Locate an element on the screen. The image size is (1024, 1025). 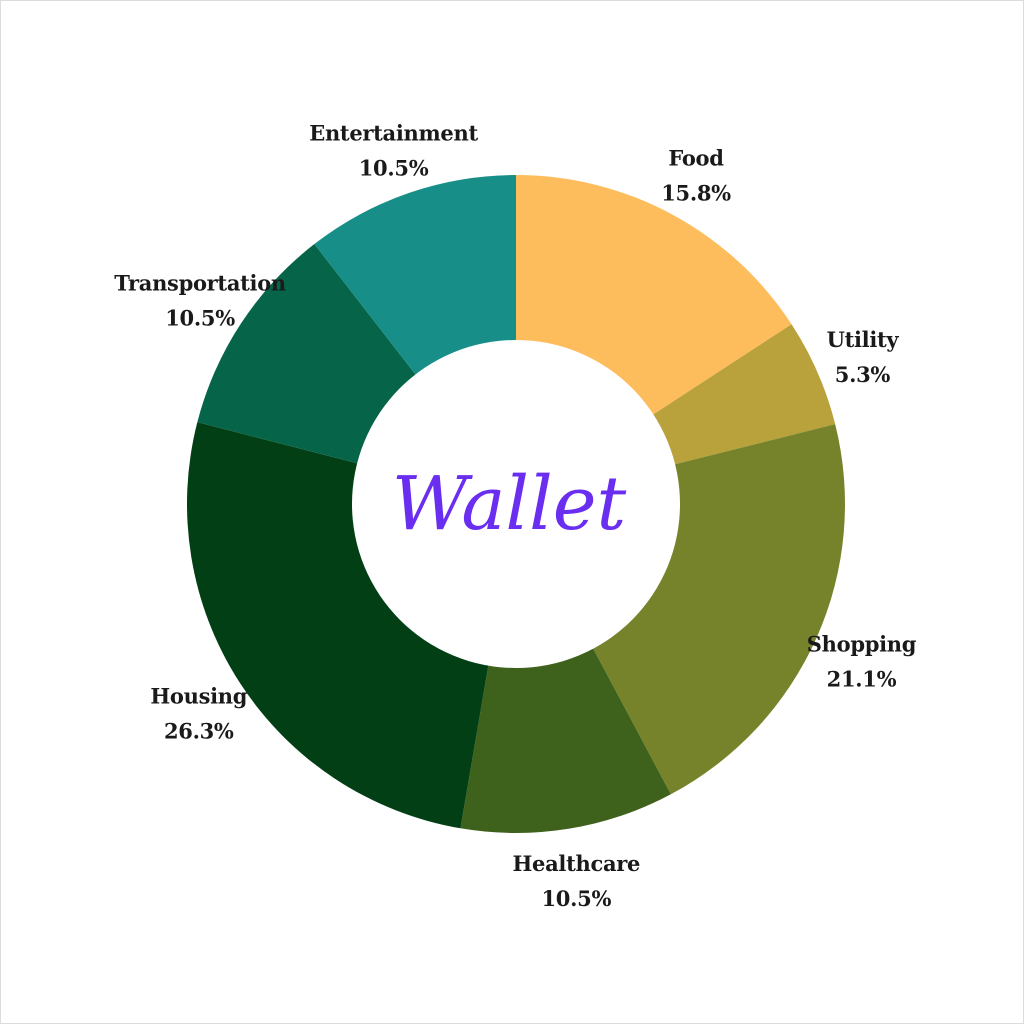
slice-label-shopping: Shopping is located at coordinates (862, 643).